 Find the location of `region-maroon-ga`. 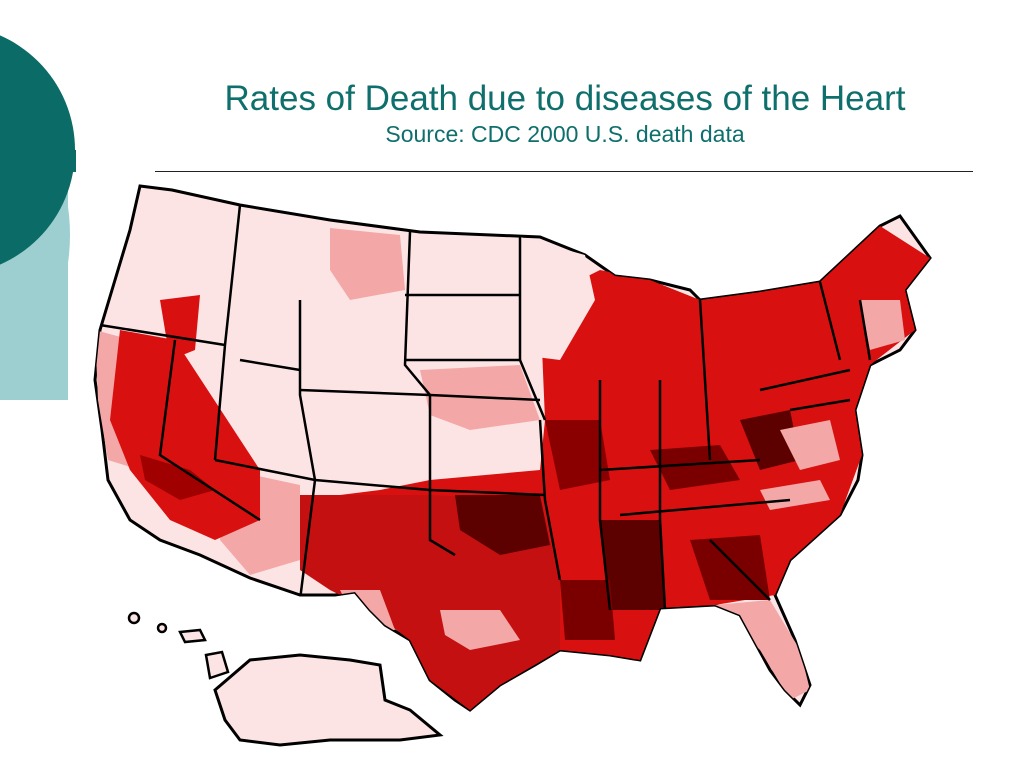

region-maroon-ga is located at coordinates (730, 567).